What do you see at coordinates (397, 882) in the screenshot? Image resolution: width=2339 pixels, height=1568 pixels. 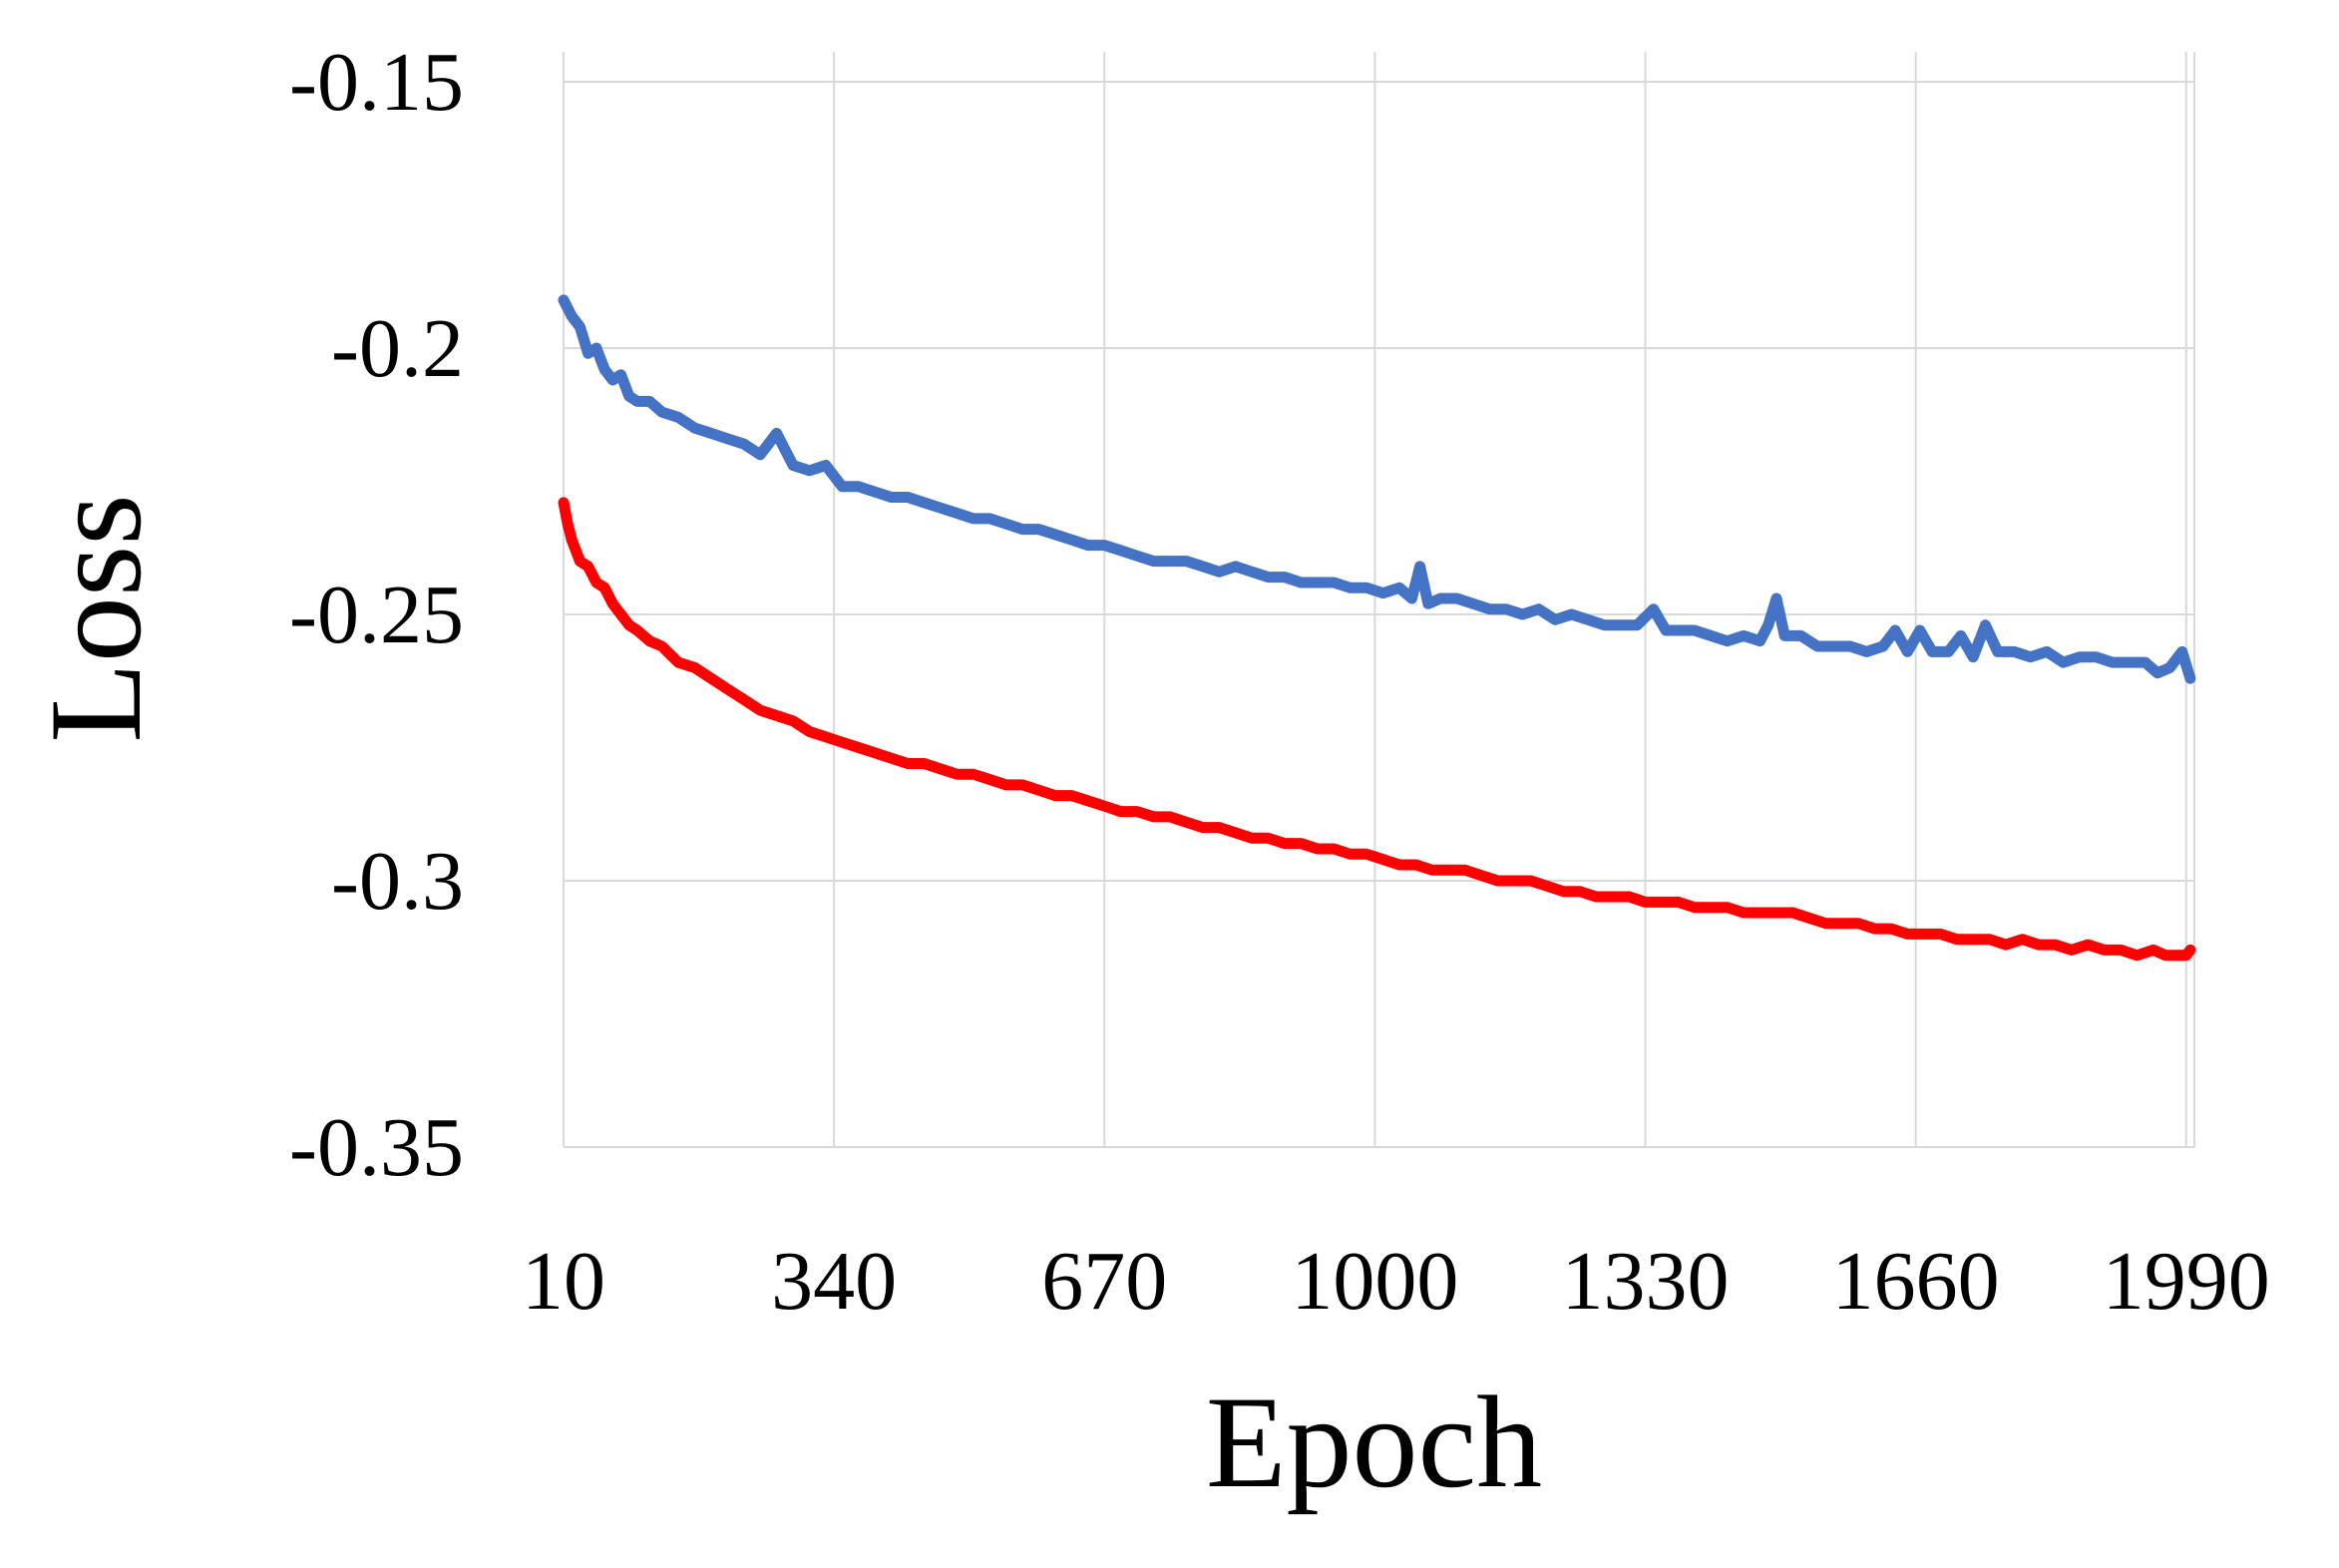 I see `y-tick-label: -0.3` at bounding box center [397, 882].